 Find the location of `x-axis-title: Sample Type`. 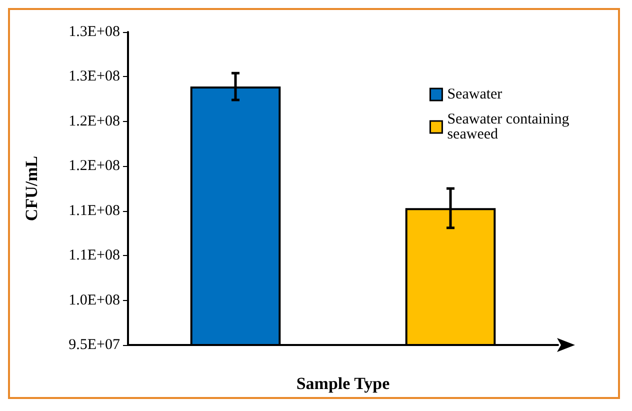

x-axis-title: Sample Type is located at coordinates (343, 383).